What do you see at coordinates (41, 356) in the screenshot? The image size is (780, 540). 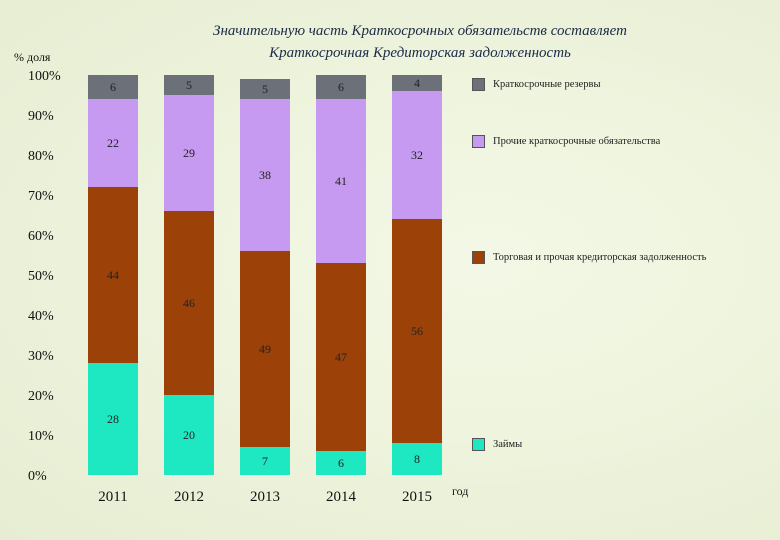 I see `y-tick-label-3: 30%` at bounding box center [41, 356].